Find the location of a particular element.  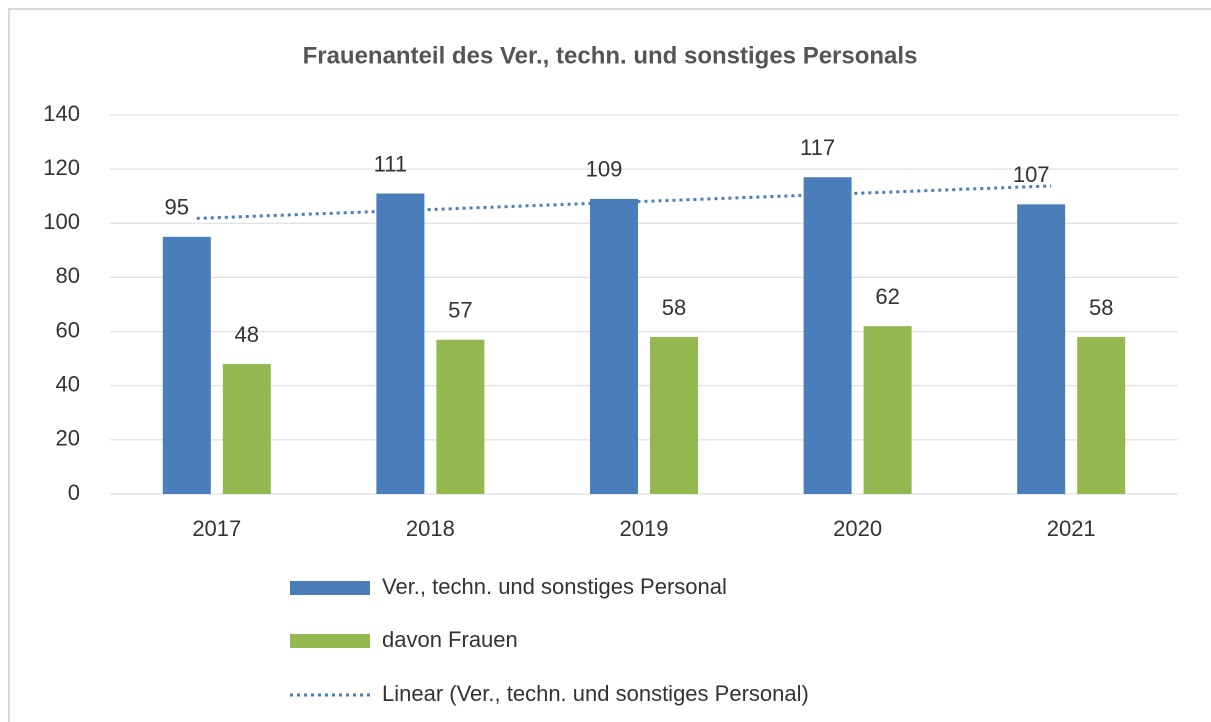

x-tick-label: 2020 is located at coordinates (857, 528).